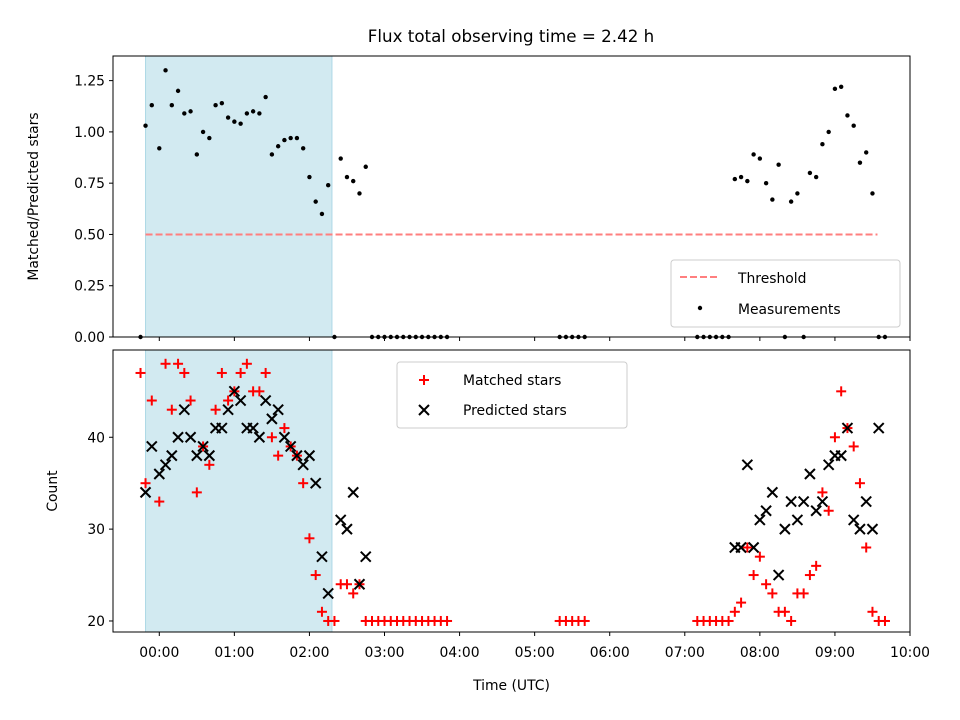 The image size is (960, 720). I want to click on legend-measurements-marker, so click(700, 308).